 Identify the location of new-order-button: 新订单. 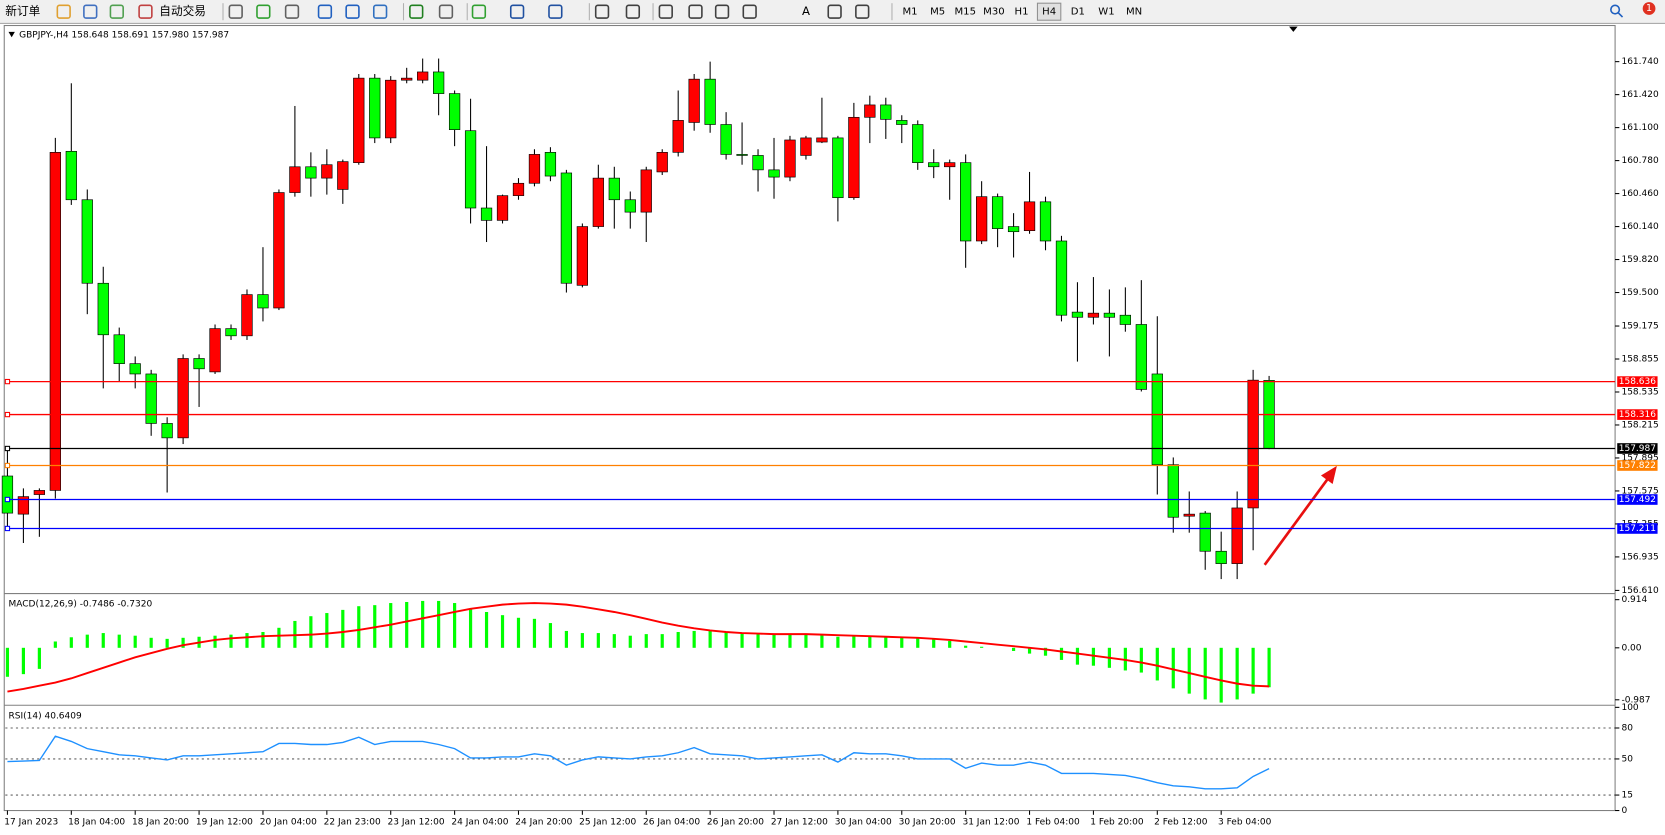
(22, 11).